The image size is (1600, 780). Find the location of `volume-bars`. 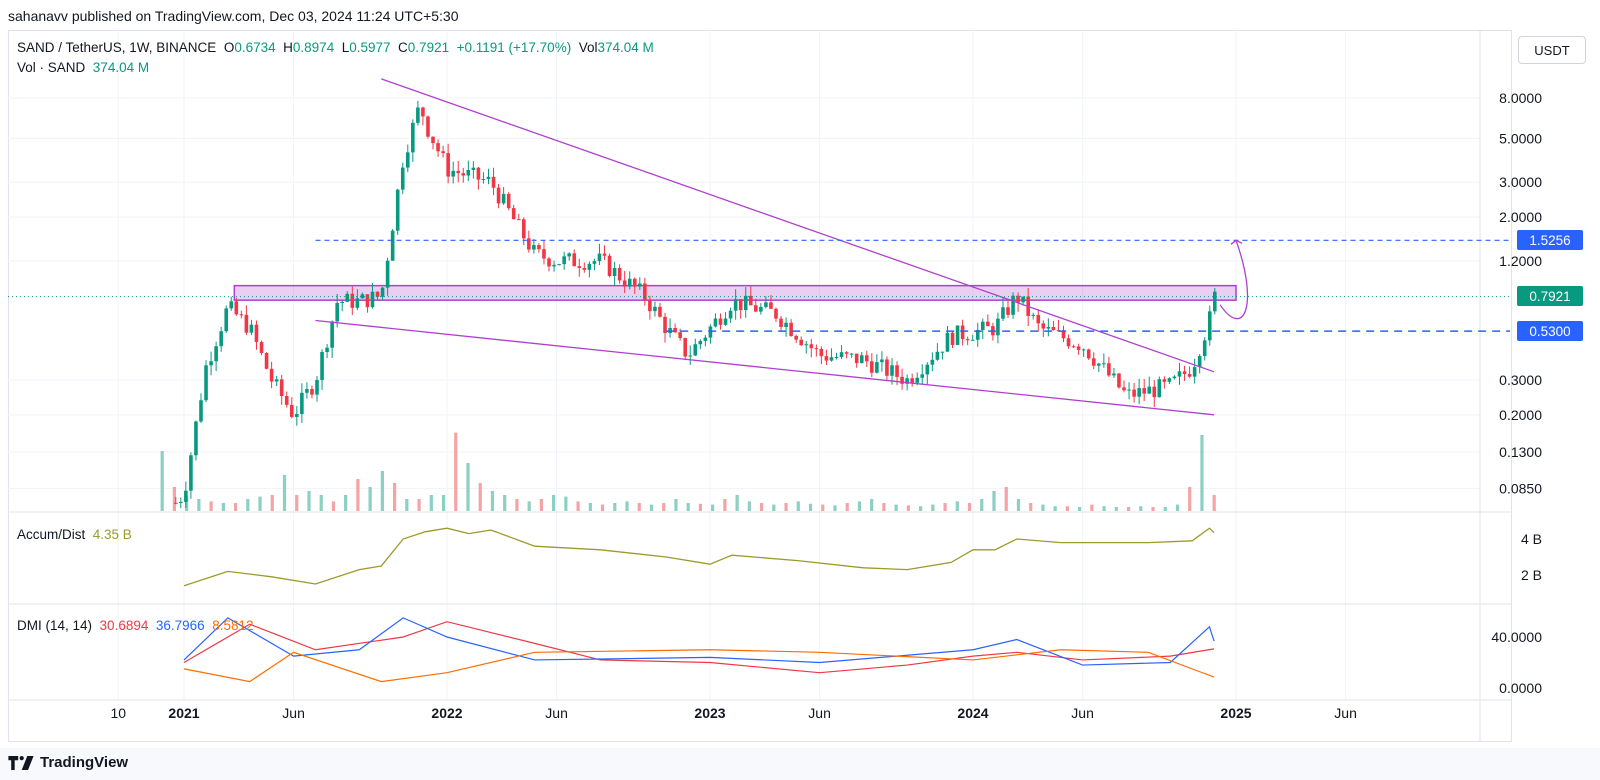

volume-bars is located at coordinates (688, 471).